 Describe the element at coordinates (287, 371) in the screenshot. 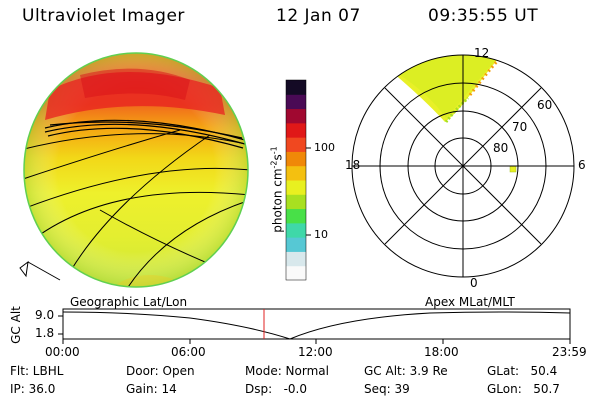

I see `mode-info: Mode: Normal` at that location.